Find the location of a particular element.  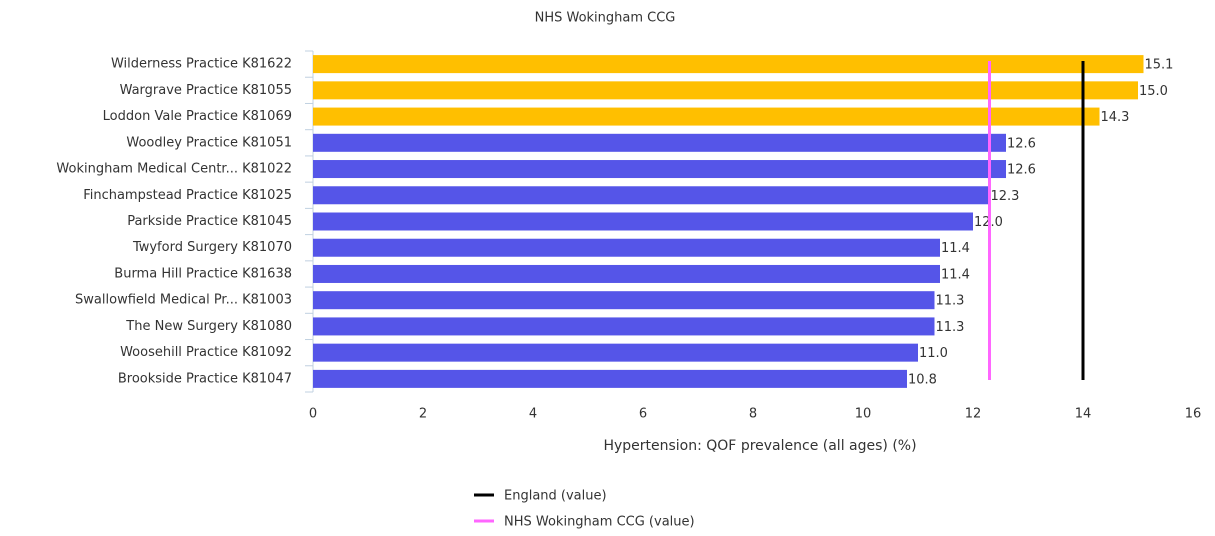

x-tick-label: 16 is located at coordinates (1193, 414).